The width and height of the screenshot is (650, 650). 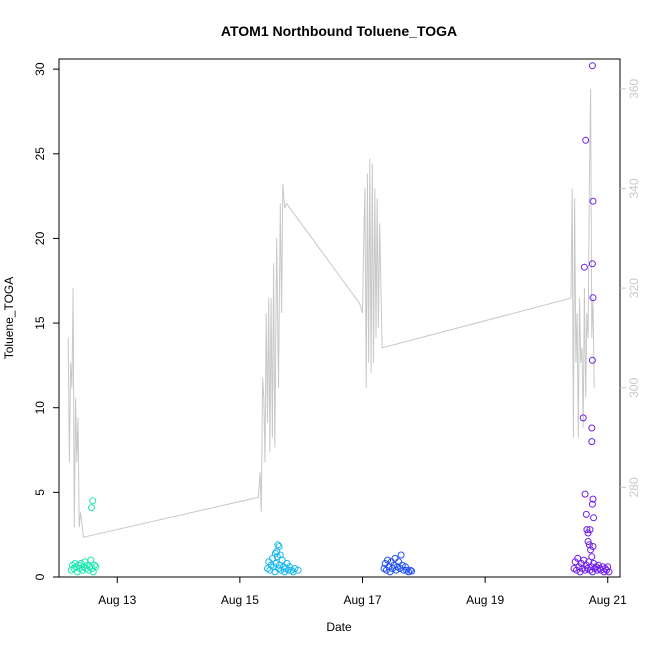 I want to click on y-right-tick-label: 280, so click(x=634, y=487).